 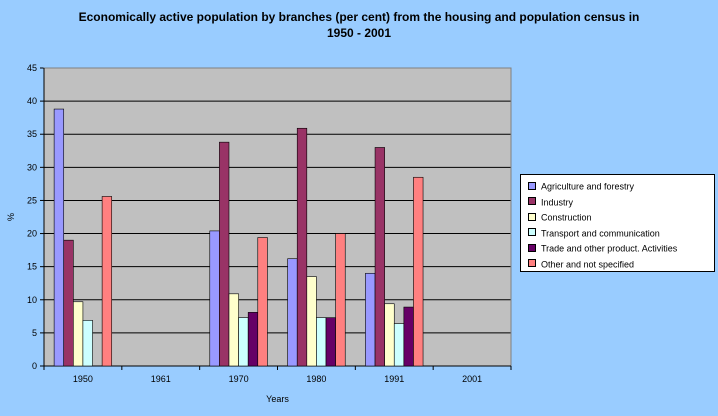 I want to click on legend-item: Industry, so click(x=550, y=202).